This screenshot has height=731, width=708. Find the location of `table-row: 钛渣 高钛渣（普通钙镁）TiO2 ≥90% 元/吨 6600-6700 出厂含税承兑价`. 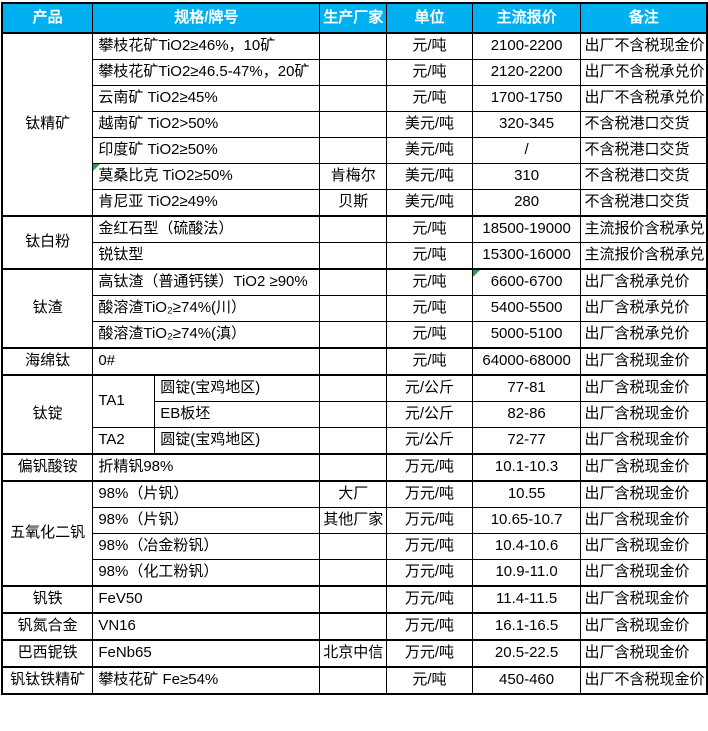

table-row: 钛渣 高钛渣（普通钙镁）TiO2 ≥90% 元/吨 6600-6700 出厂含税承兑价 is located at coordinates (354, 308).